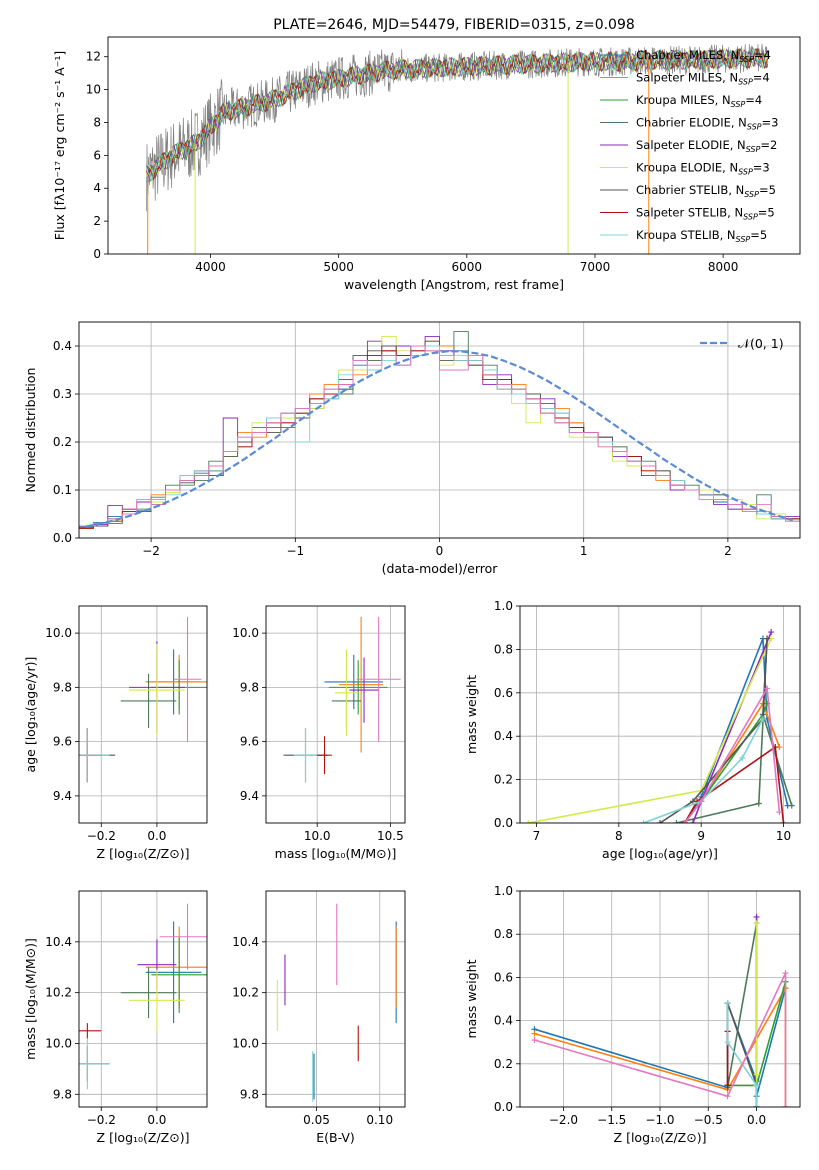 The image size is (819, 1170). I want to click on x-tick-label: 2, so click(728, 551).